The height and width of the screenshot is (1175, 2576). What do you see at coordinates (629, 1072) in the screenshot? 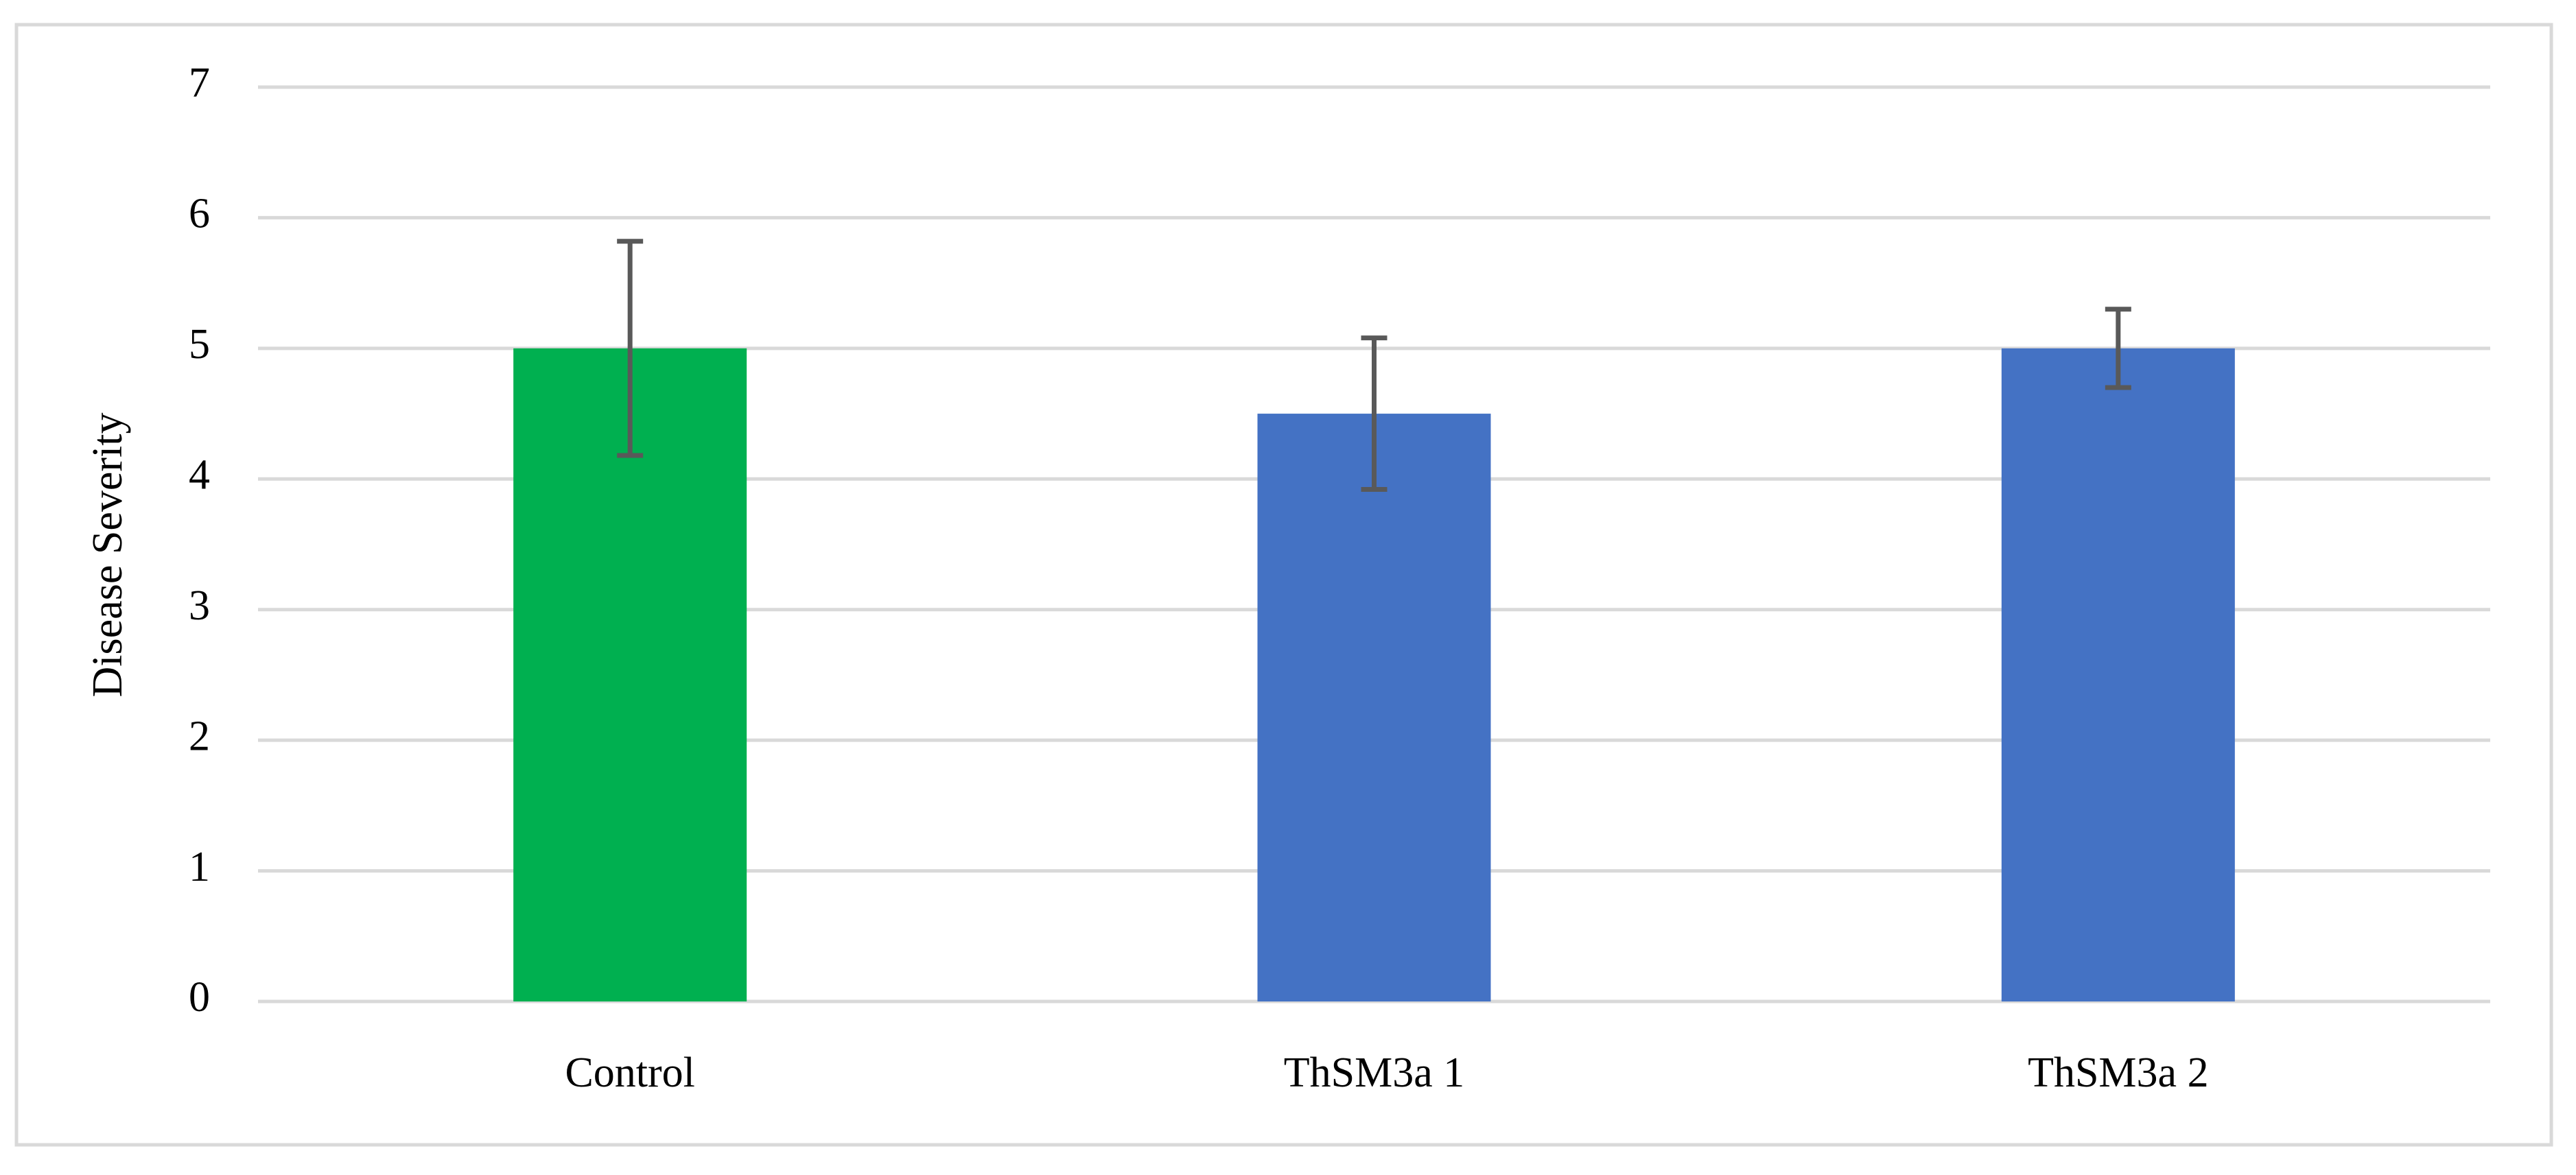
I see `x-tick-label: Control` at bounding box center [629, 1072].